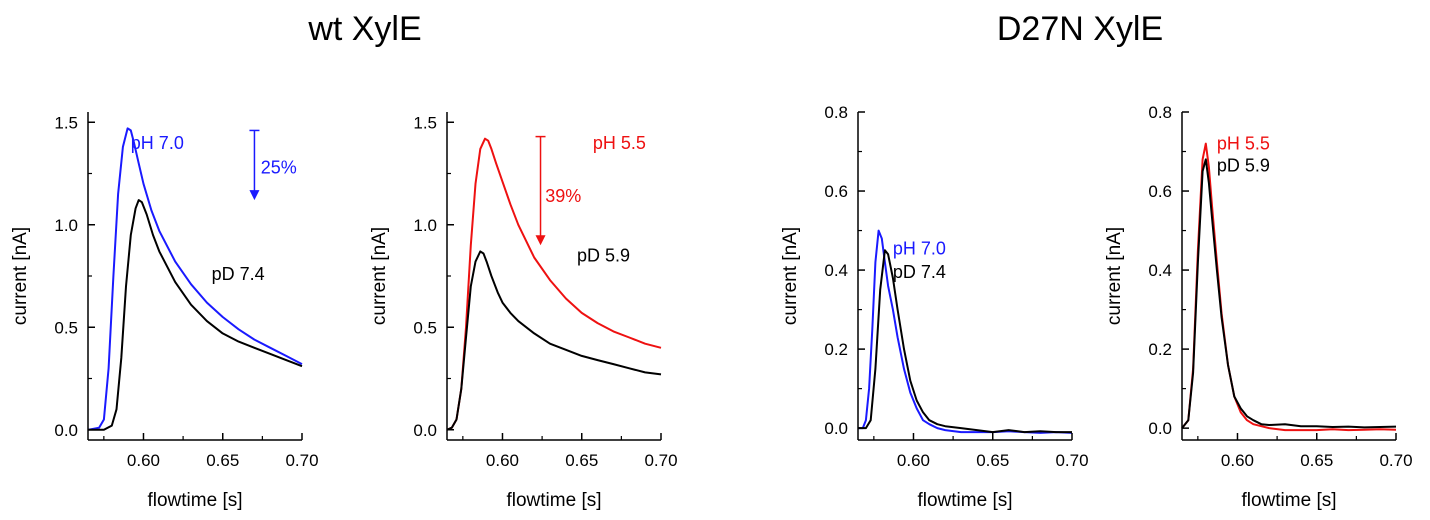 Image resolution: width=1430 pixels, height=520 pixels. I want to click on annotation-label-2: 25%, so click(279, 167).